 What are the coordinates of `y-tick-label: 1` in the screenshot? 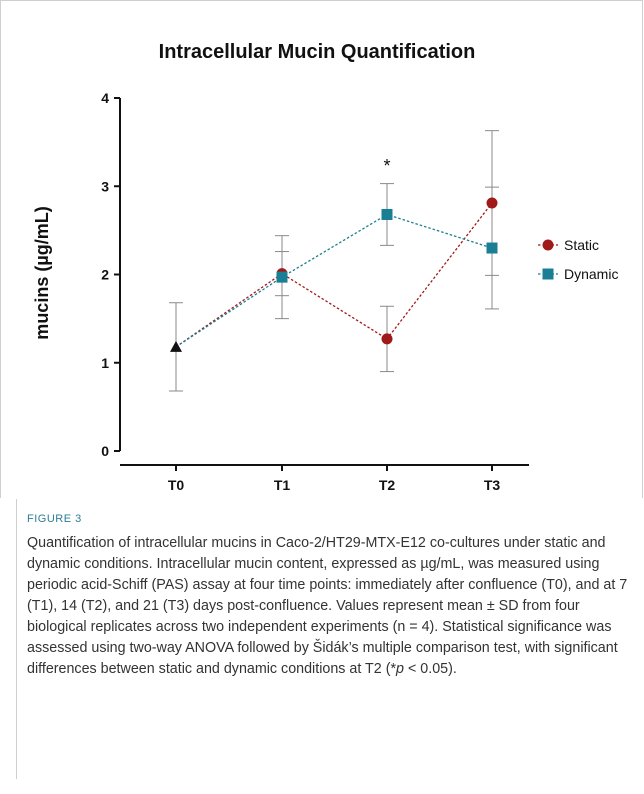 It's located at (105, 363).